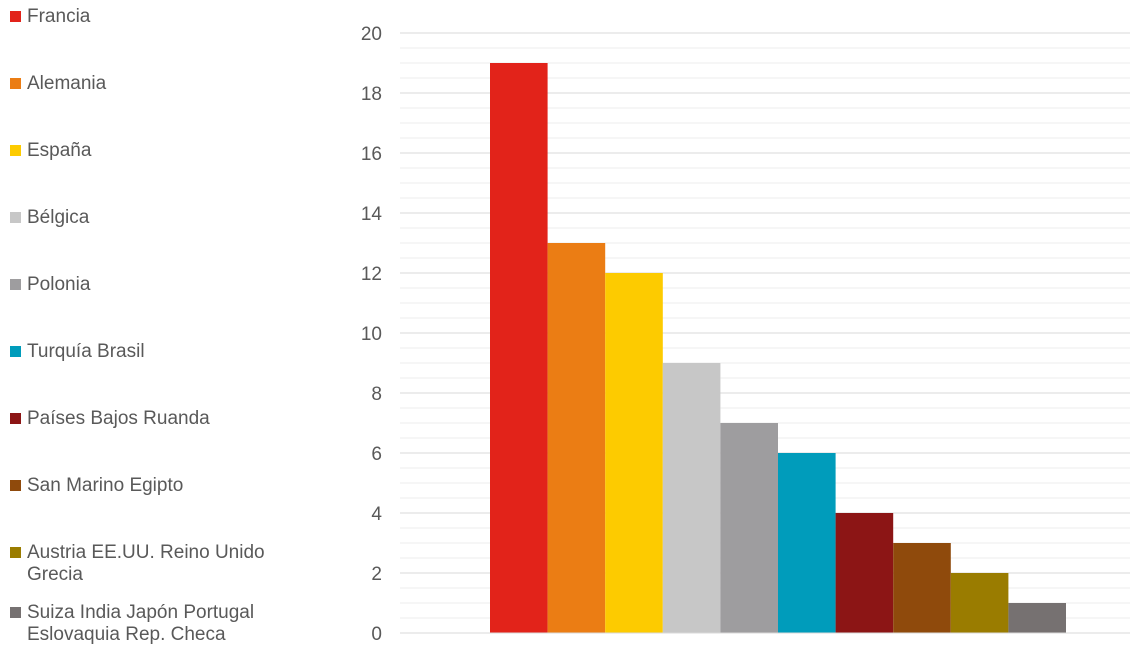 The height and width of the screenshot is (655, 1137). I want to click on legend-label: España, so click(59, 150).